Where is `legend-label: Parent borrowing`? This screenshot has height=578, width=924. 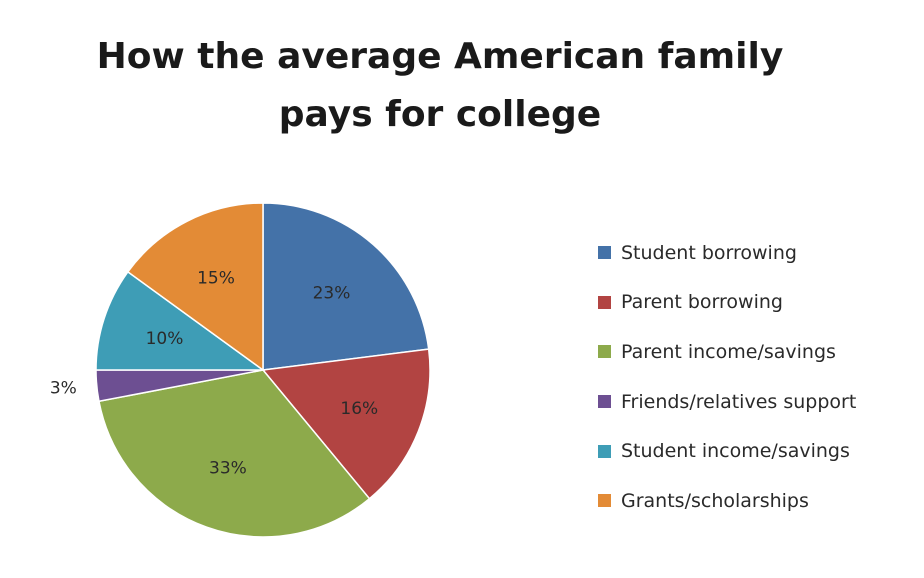 legend-label: Parent borrowing is located at coordinates (702, 302).